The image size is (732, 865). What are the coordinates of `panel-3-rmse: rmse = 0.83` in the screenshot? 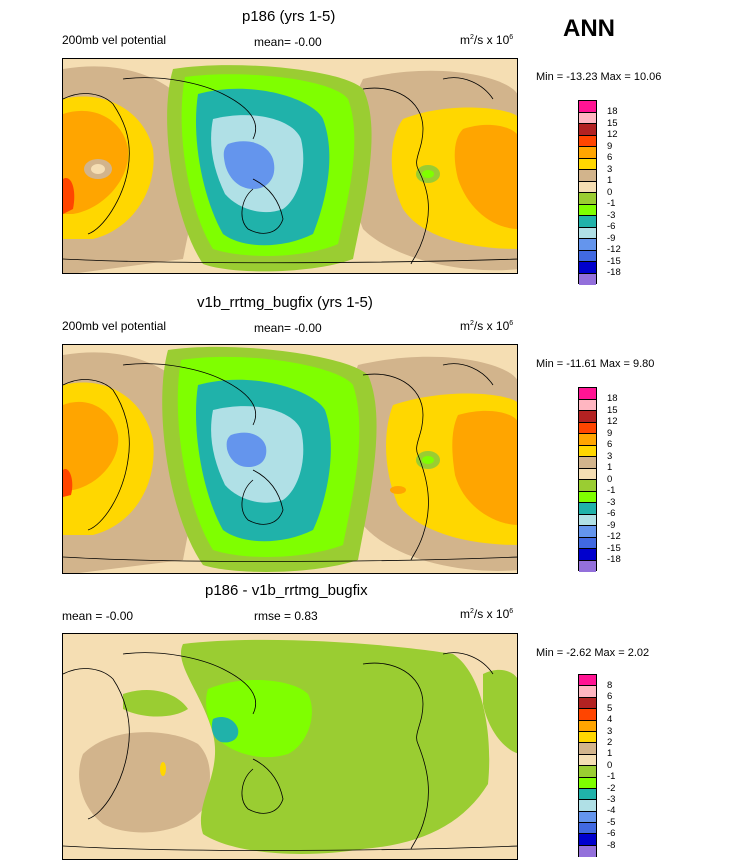 It's located at (286, 616).